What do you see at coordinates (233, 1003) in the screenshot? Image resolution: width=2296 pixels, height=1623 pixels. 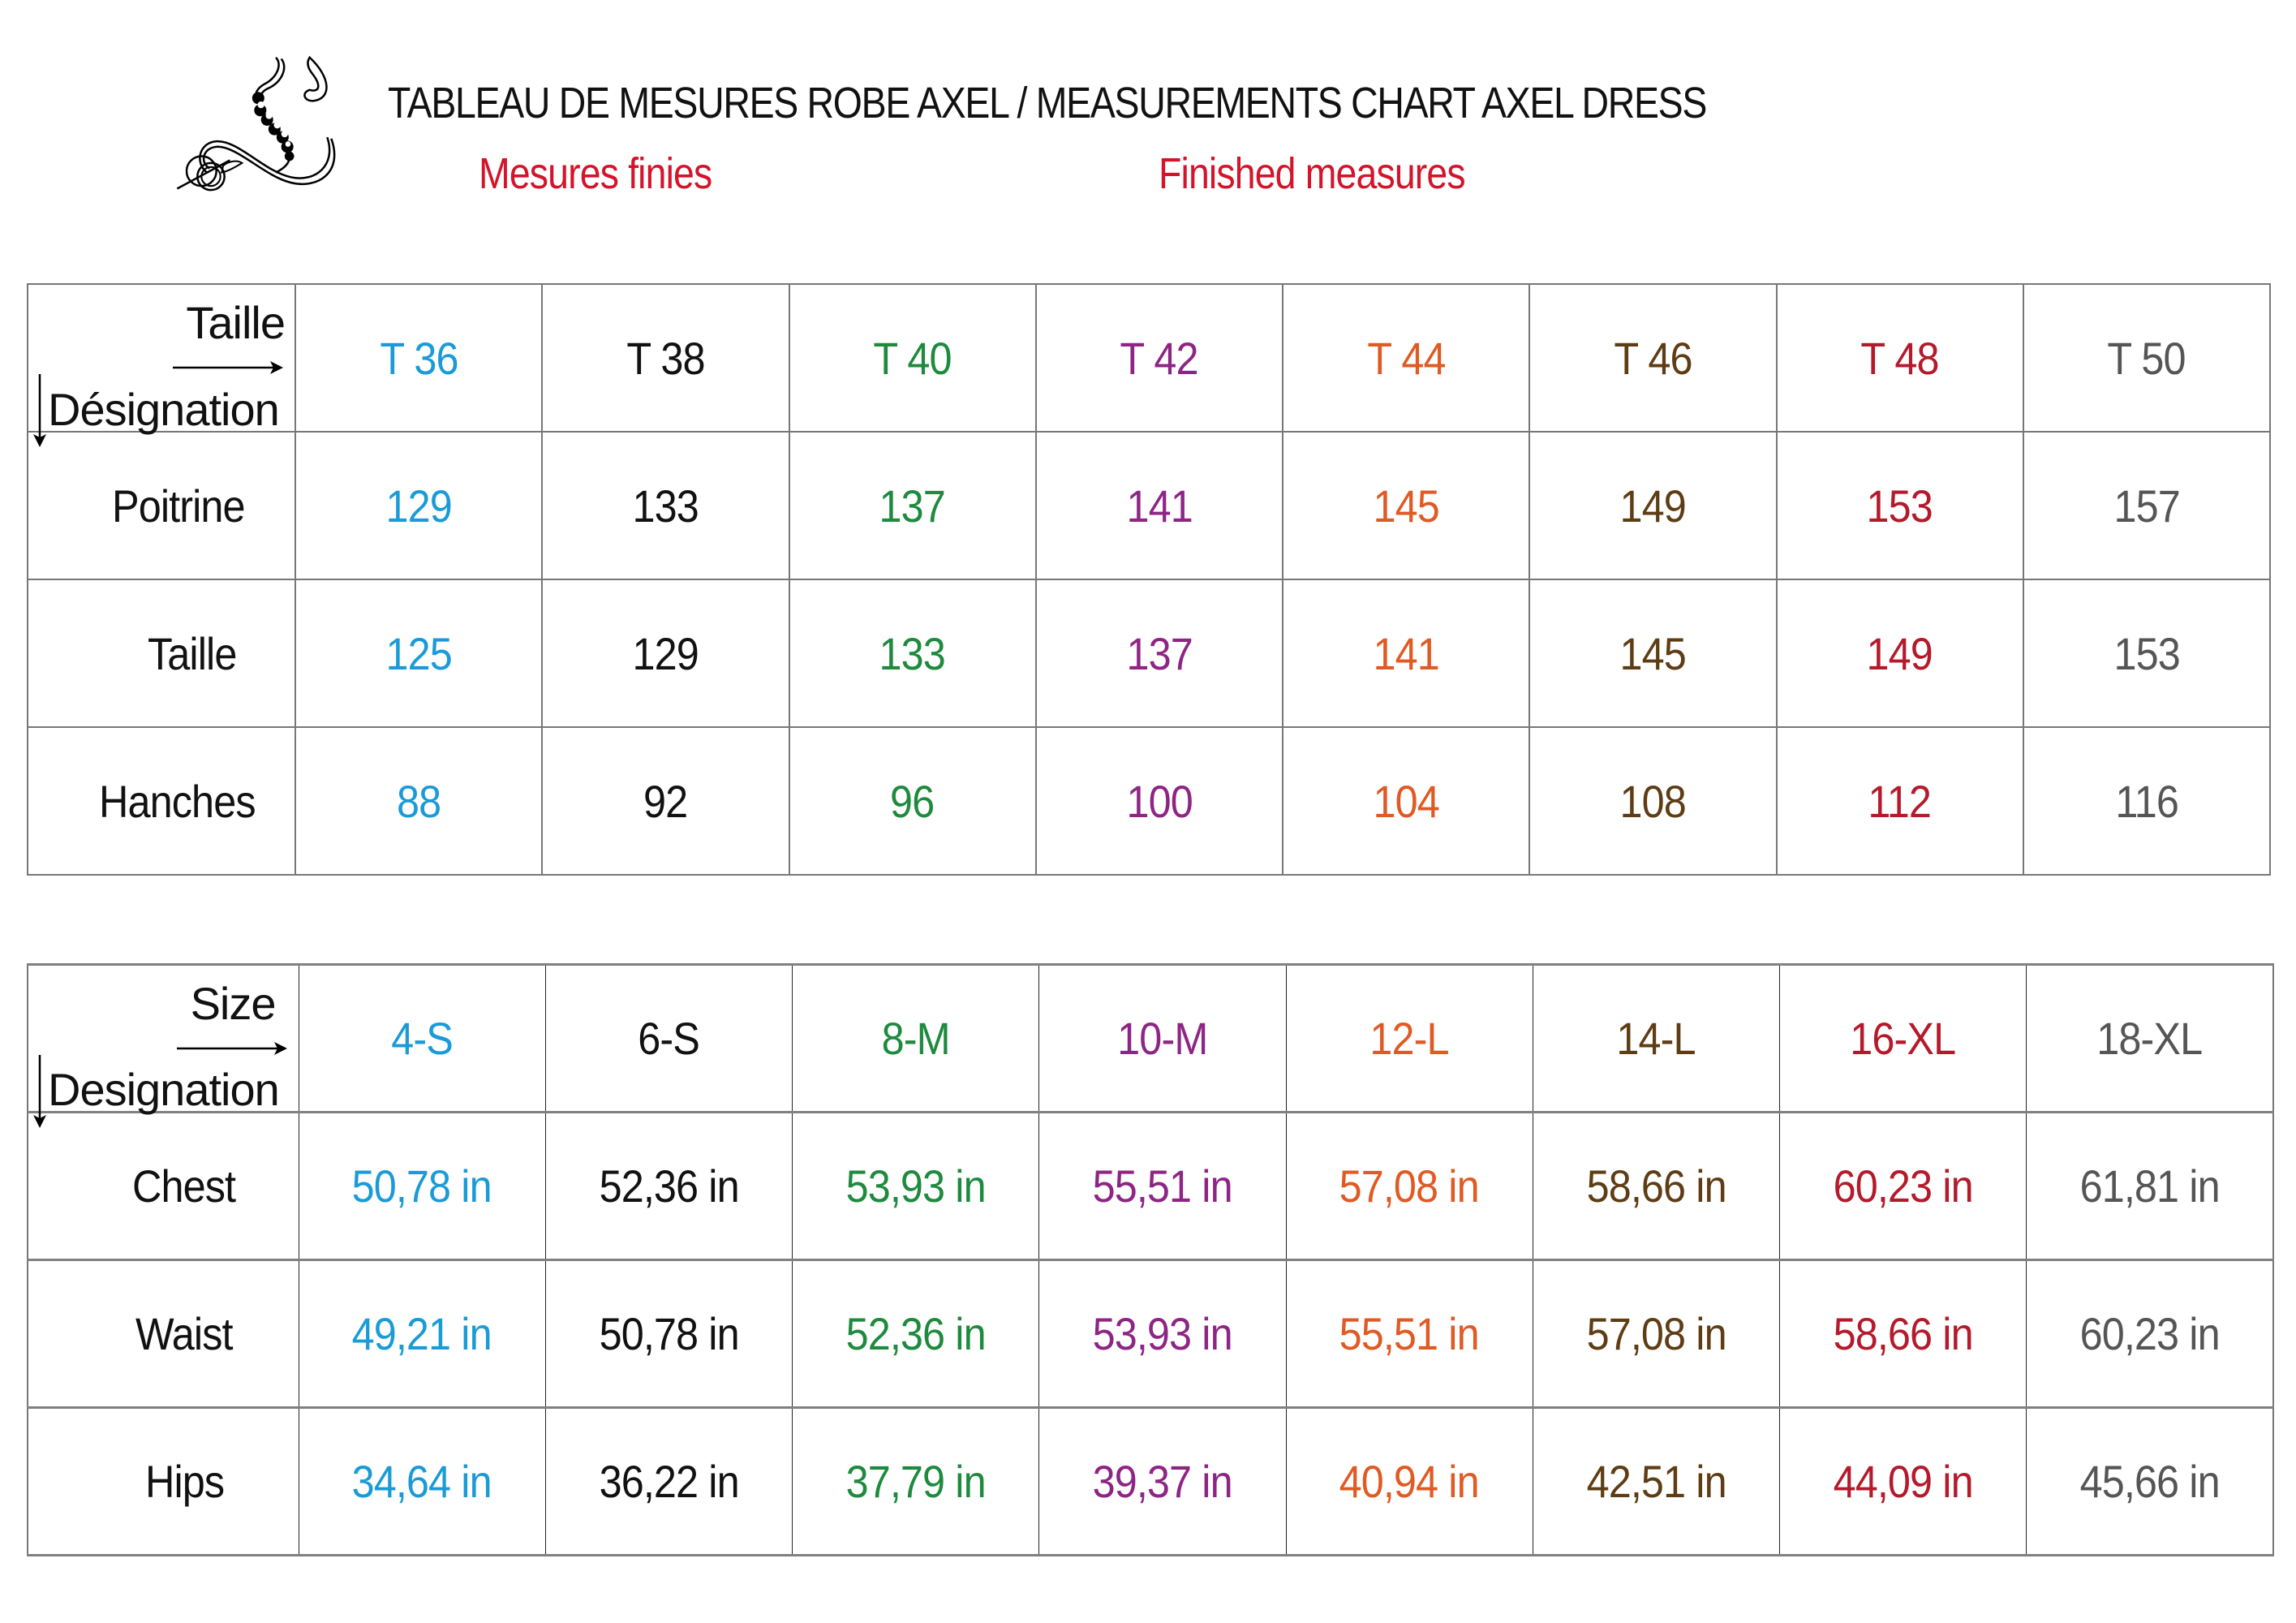 I see `corner-label-size: Size` at bounding box center [233, 1003].